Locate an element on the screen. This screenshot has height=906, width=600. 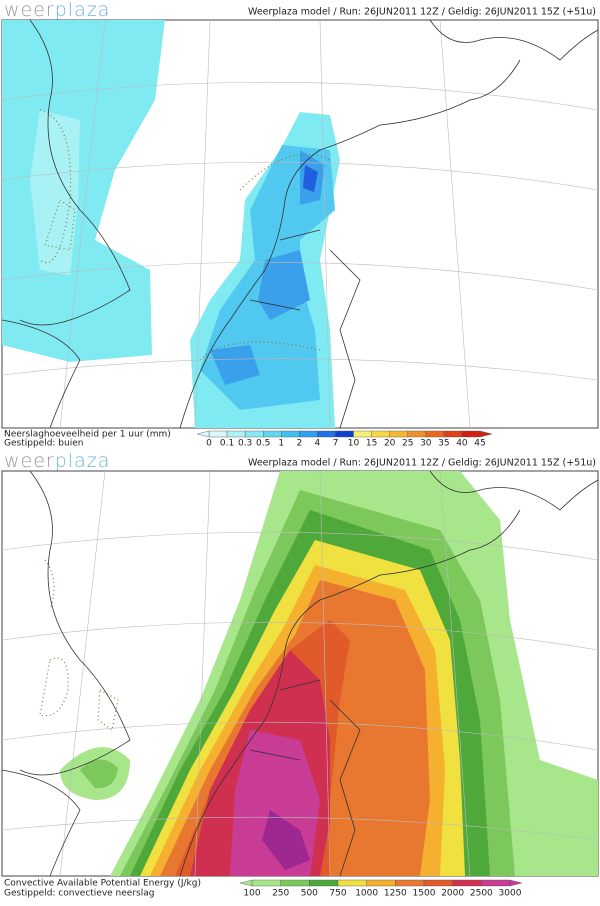
colorbar-label: 0.3 is located at coordinates (245, 444).